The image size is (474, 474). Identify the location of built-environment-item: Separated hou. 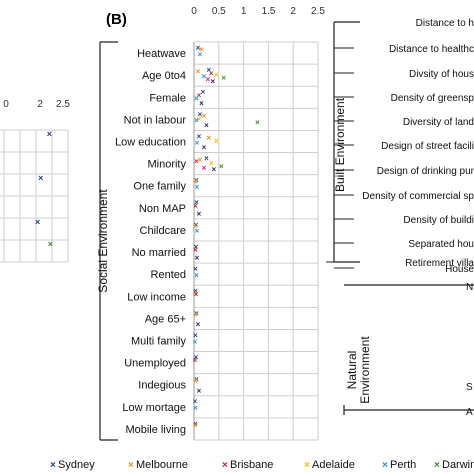
(441, 244).